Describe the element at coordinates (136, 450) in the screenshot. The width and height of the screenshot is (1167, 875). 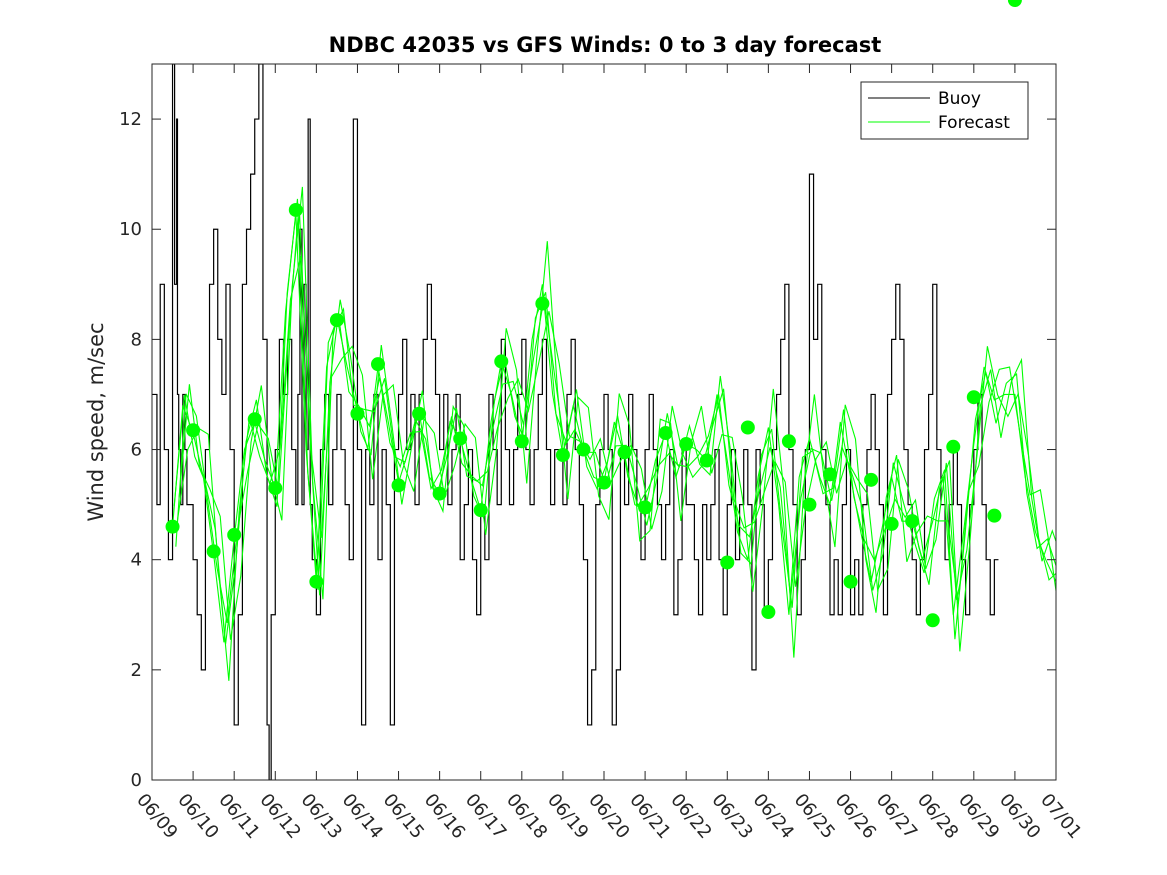
I see `y-tick-label: 6` at that location.